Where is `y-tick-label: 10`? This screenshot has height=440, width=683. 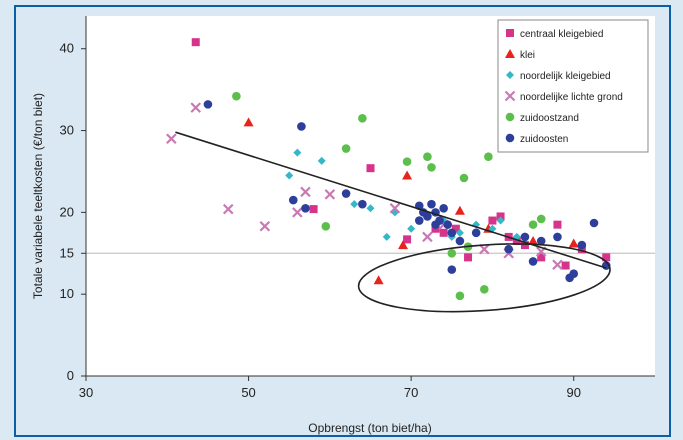 y-tick-label: 10 is located at coordinates (67, 293).